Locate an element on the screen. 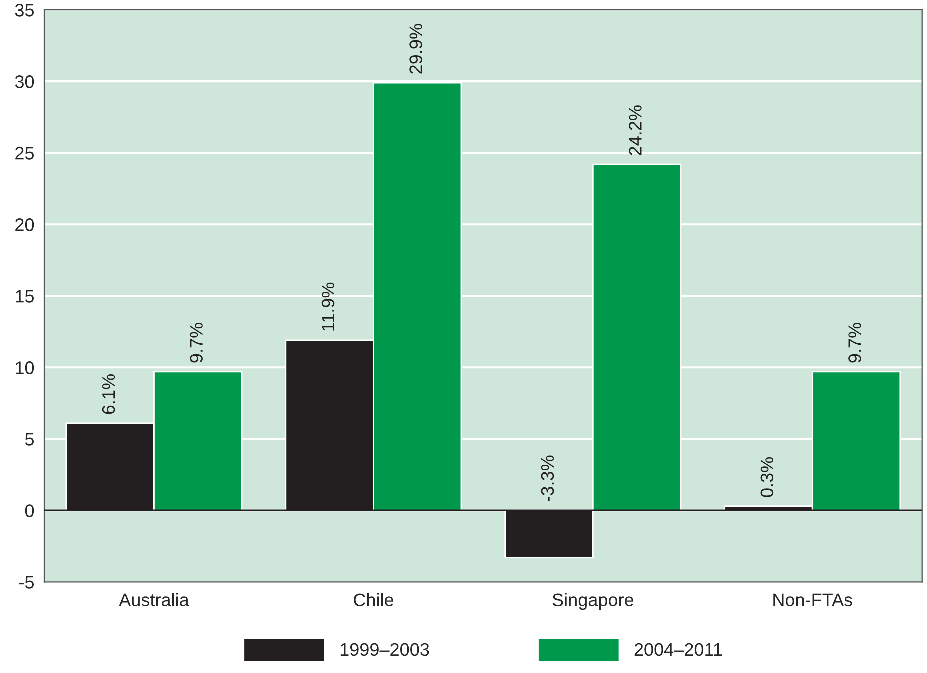  y-tick-label: 30 is located at coordinates (24, 82).